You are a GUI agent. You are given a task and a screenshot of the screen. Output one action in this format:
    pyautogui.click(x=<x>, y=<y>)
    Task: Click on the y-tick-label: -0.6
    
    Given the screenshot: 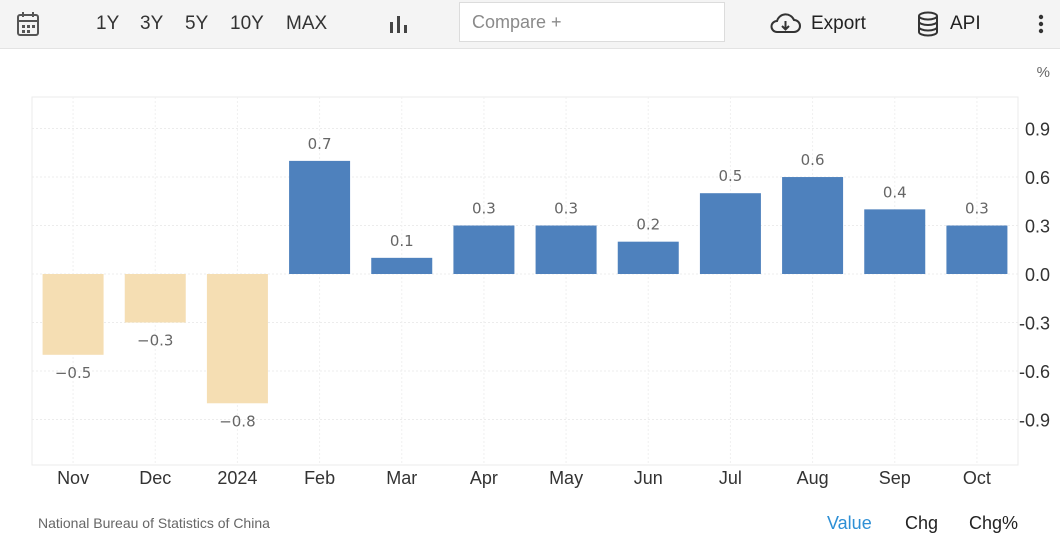 What is the action you would take?
    pyautogui.click(x=1034, y=372)
    